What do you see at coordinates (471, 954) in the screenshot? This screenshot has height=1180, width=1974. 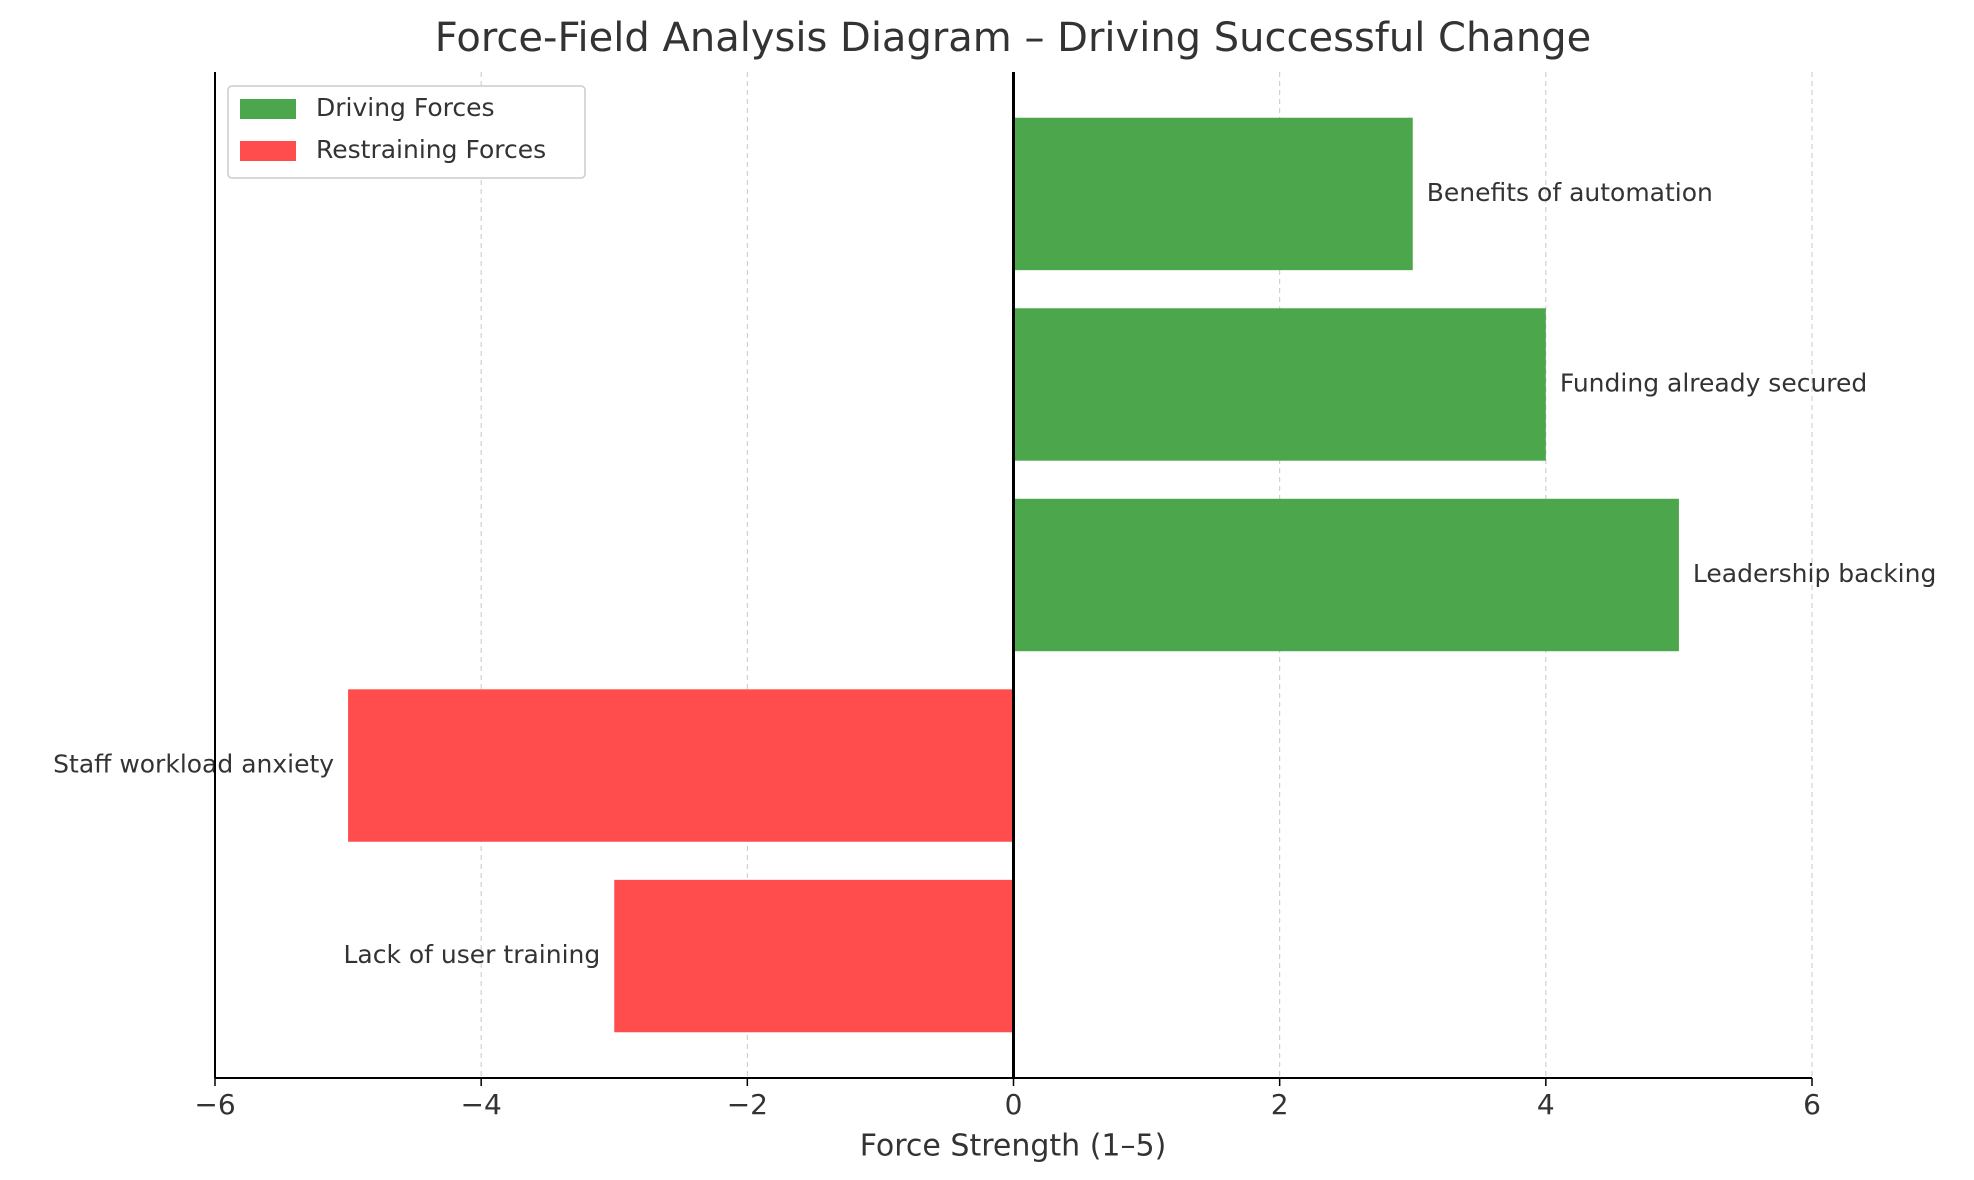 I see `bar-label: Lack of user training` at bounding box center [471, 954].